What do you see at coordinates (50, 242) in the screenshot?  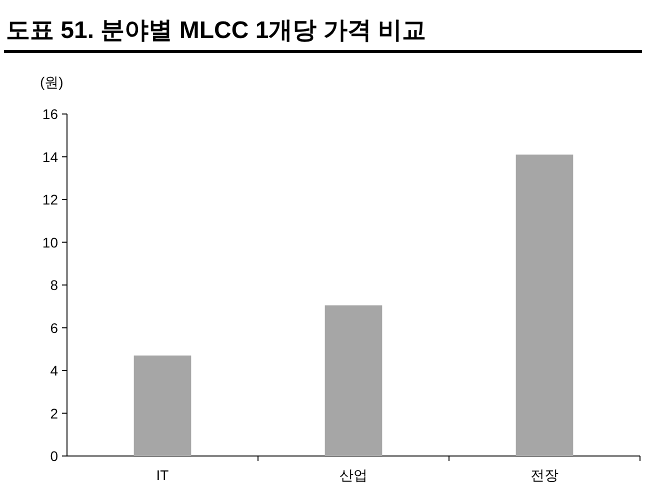 I see `y-tick-label: 10` at bounding box center [50, 242].